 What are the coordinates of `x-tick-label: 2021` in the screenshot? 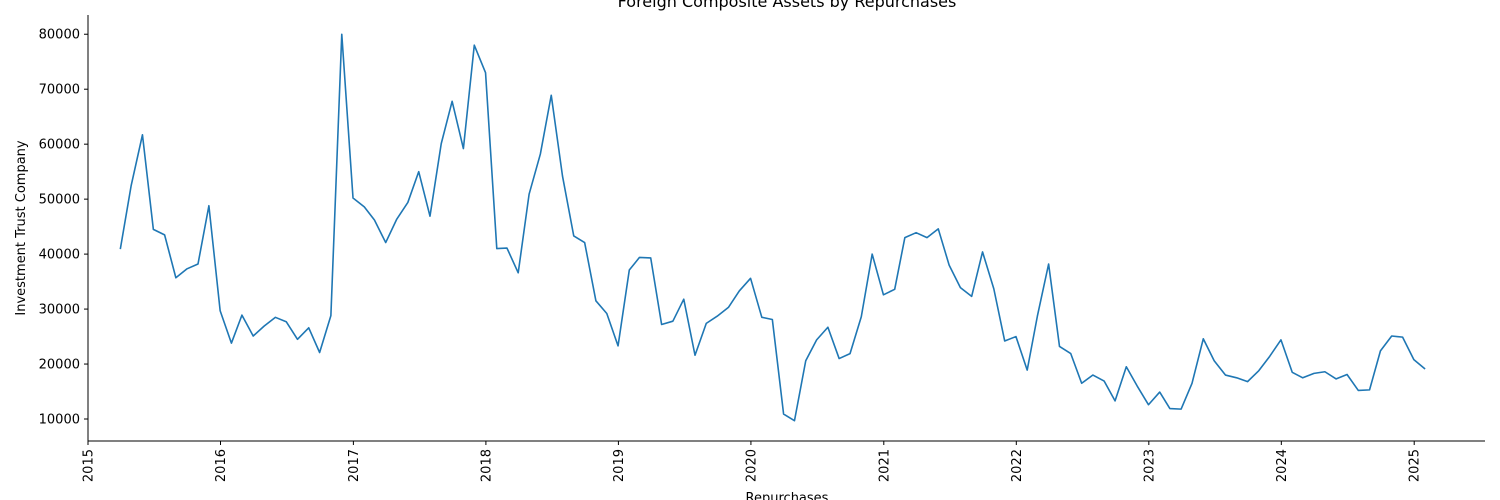 It's located at (884, 465).